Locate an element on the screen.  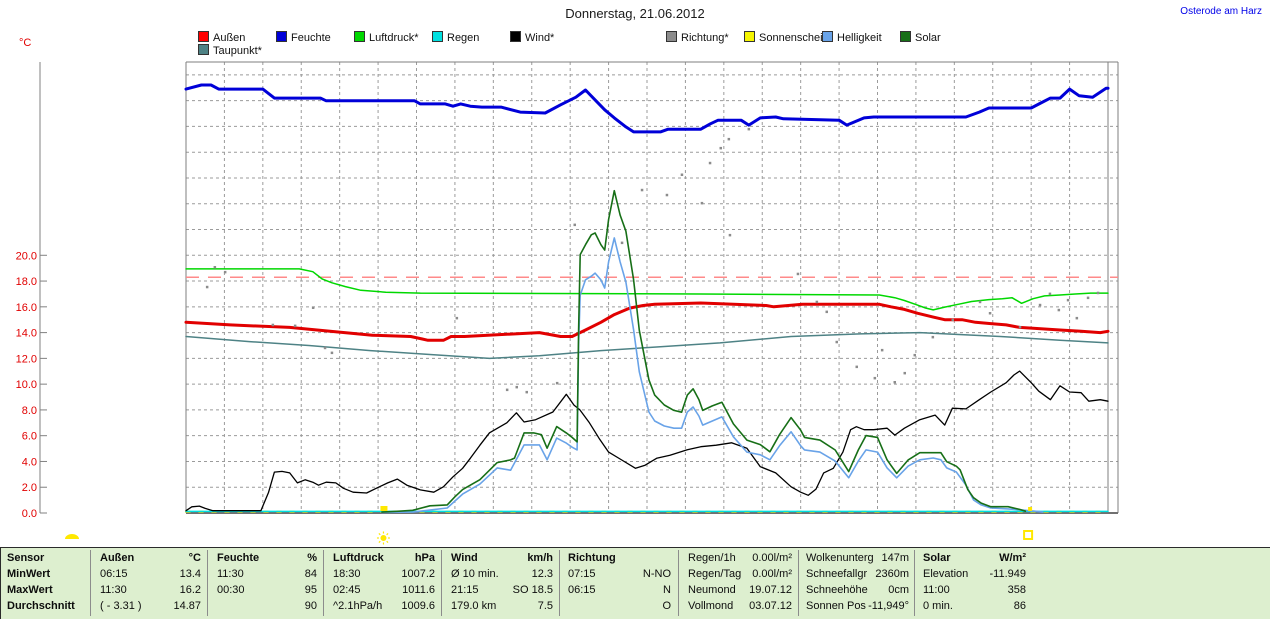
cell-value: 12.3 is located at coordinates (542, 574).